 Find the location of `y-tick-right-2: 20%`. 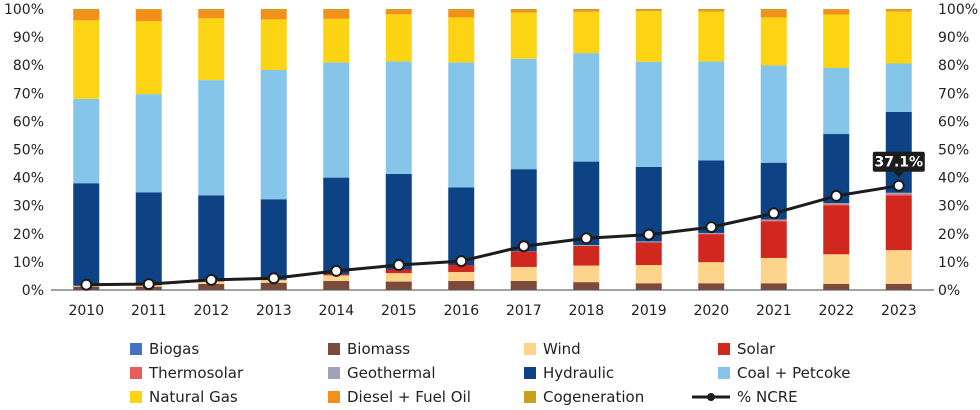

y-tick-right-2: 20% is located at coordinates (953, 235).